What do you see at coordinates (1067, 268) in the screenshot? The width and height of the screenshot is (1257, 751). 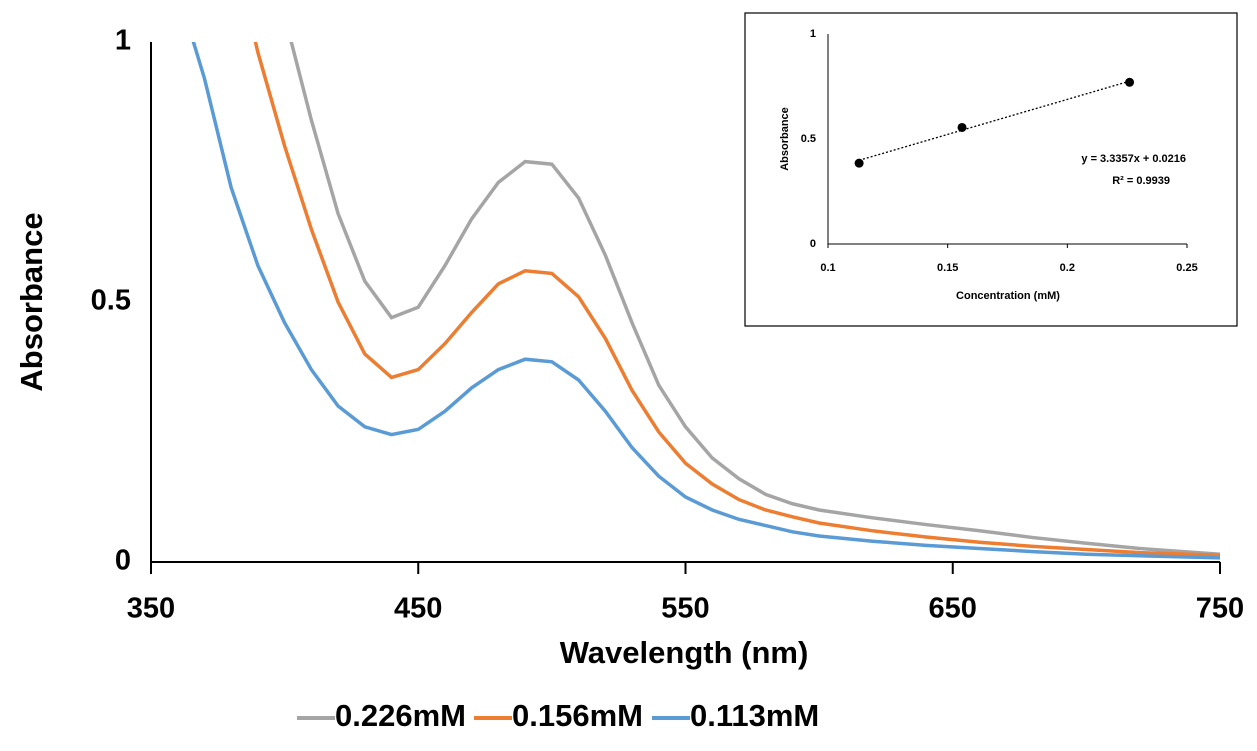 I see `x-tick-label: 0.2` at bounding box center [1067, 268].